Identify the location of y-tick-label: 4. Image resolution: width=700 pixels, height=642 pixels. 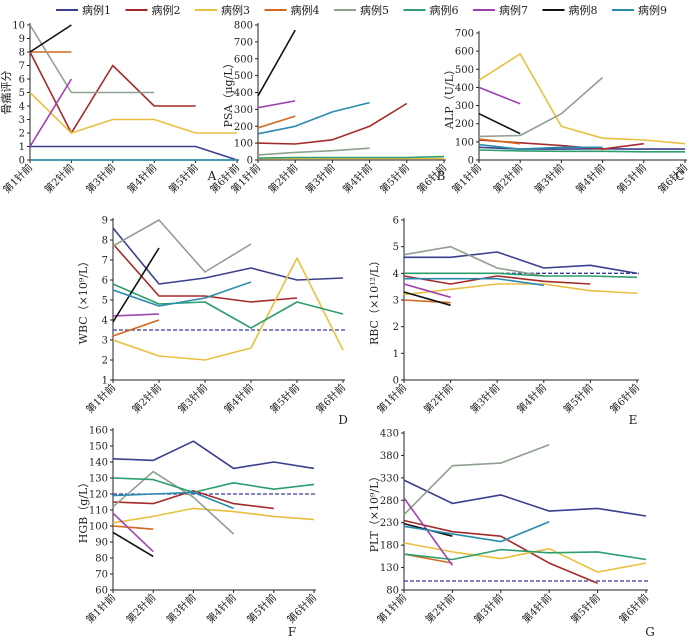
(22, 107).